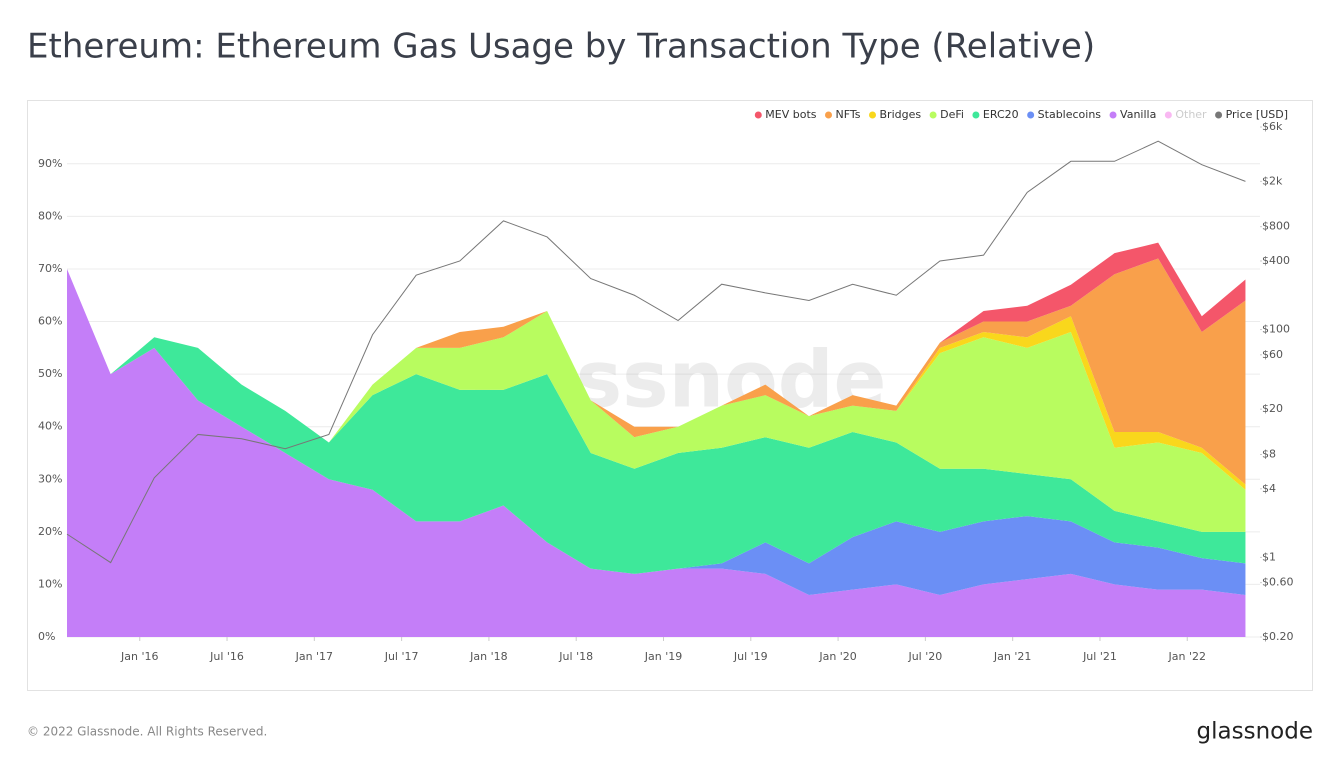 This screenshot has height=769, width=1339. I want to click on y-tick-label: 0%, so click(46, 636).